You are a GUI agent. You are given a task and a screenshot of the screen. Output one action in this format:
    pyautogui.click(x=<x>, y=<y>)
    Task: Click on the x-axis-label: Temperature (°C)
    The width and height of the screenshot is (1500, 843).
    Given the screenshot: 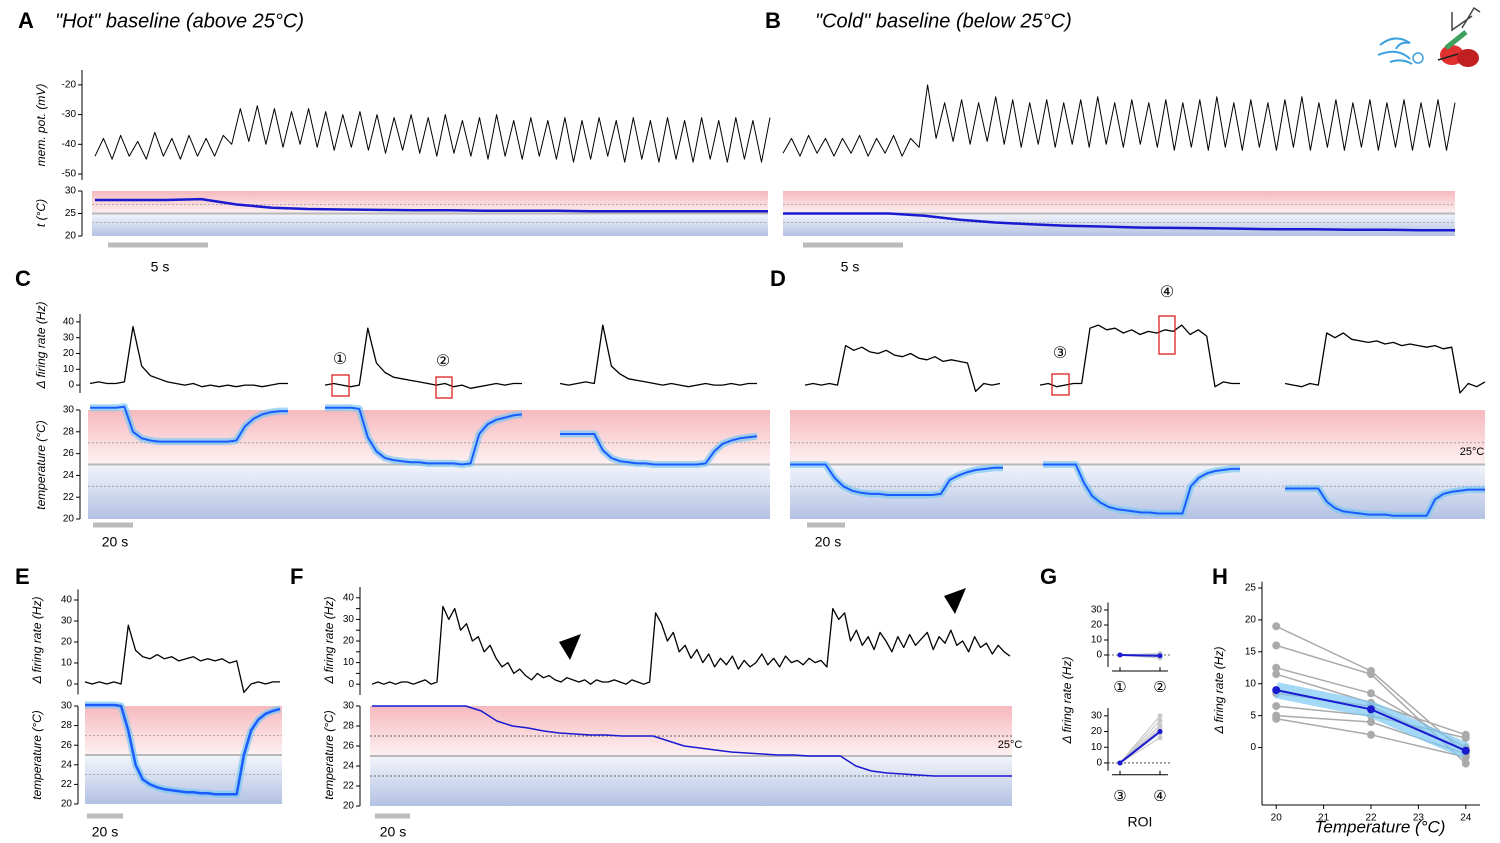 What is the action you would take?
    pyautogui.click(x=1380, y=826)
    